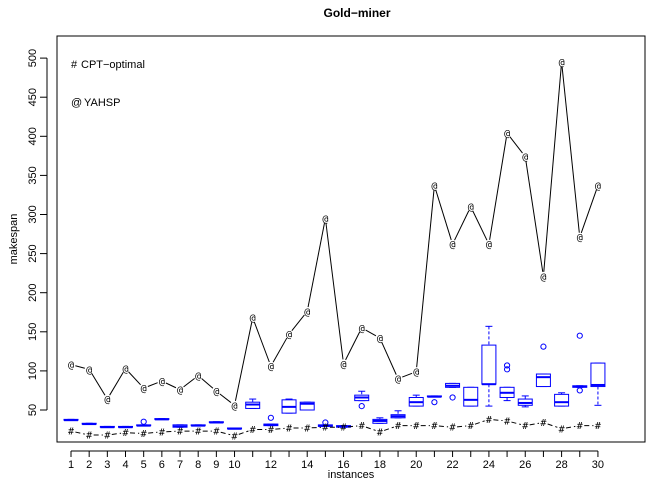  What do you see at coordinates (380, 465) in the screenshot?
I see `x-tick-label: 18` at bounding box center [380, 465].